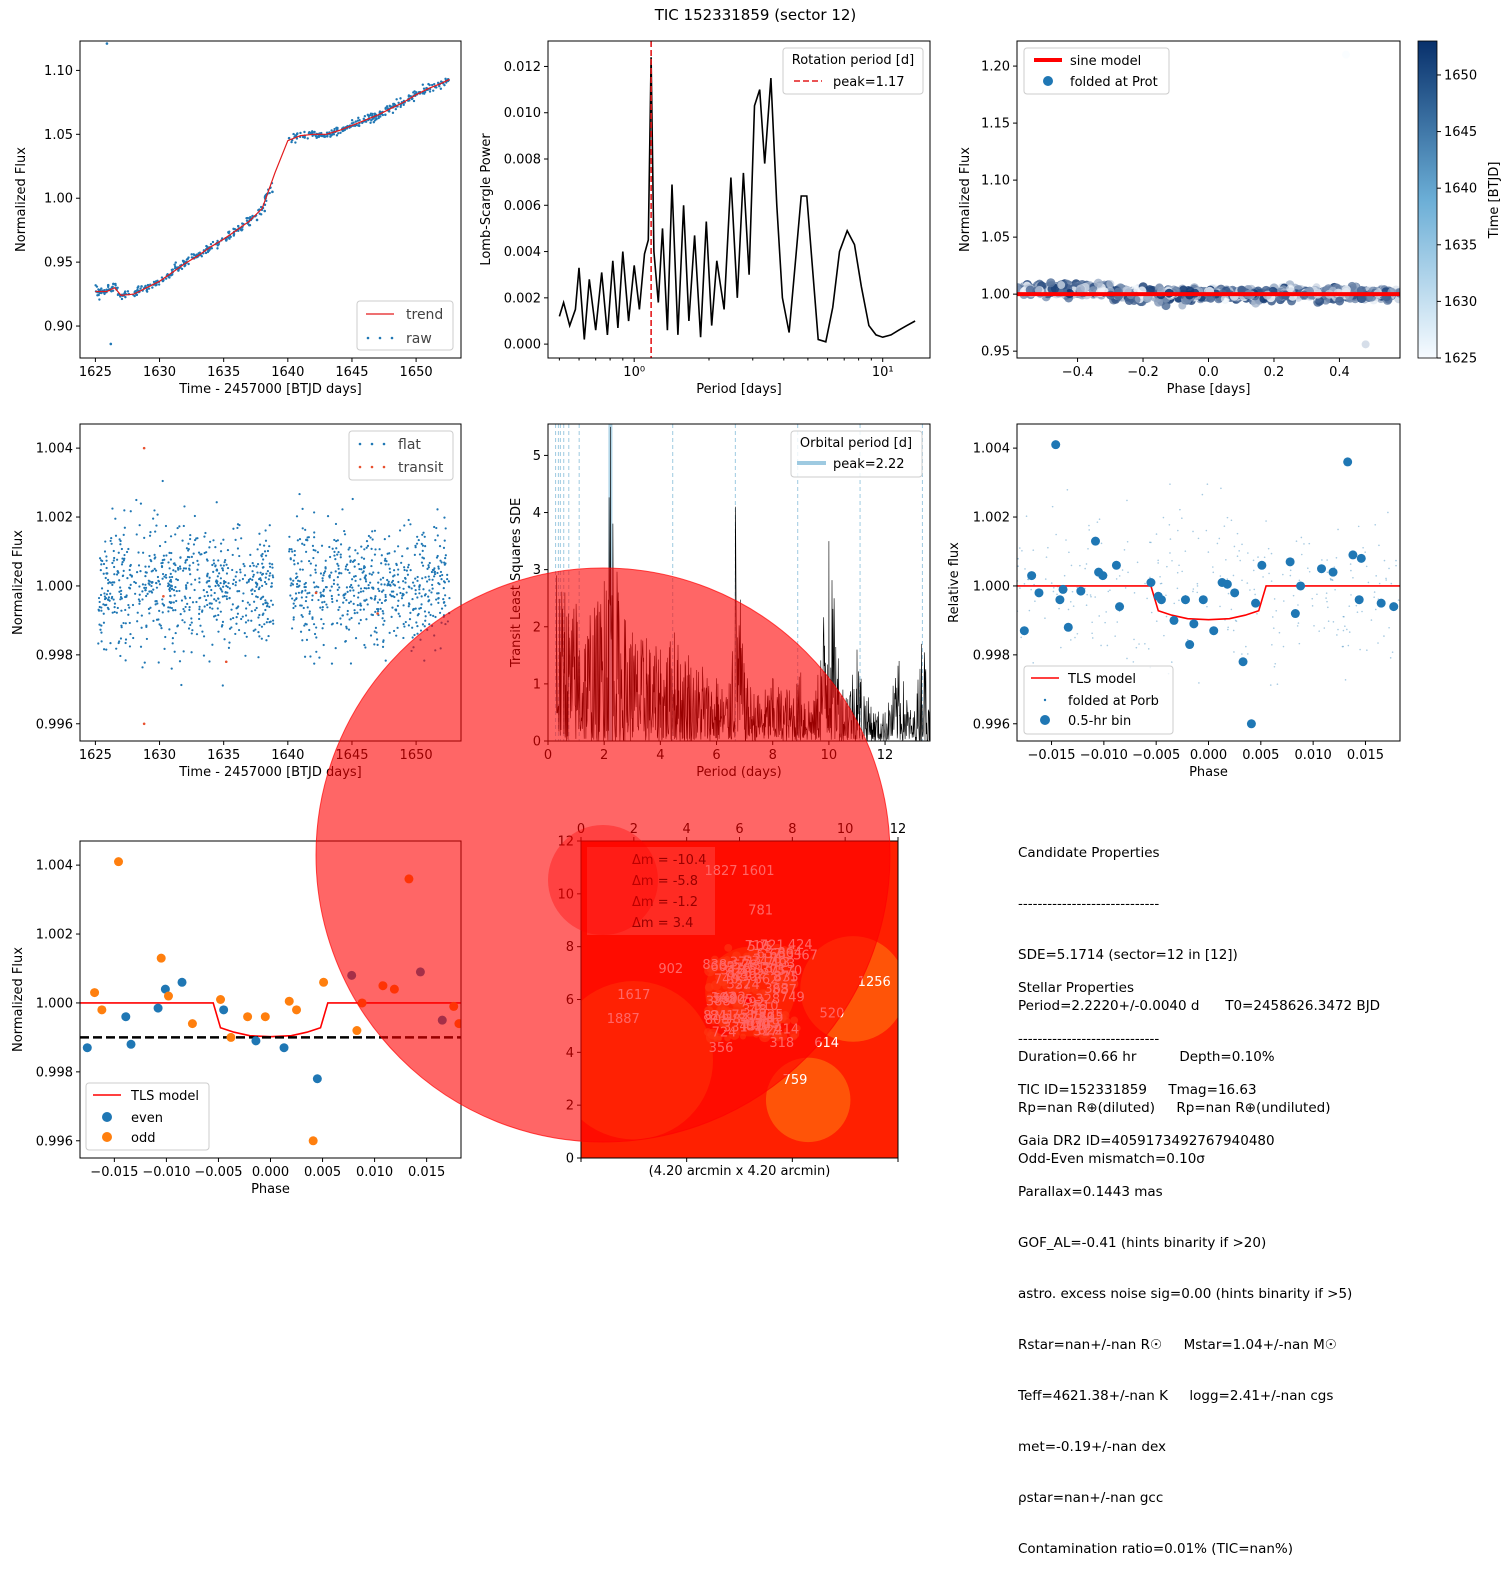 This screenshot has height=1575, width=1511. What do you see at coordinates (1274, 372) in the screenshot?
I see `x-tick-label: 0.2` at bounding box center [1274, 372].